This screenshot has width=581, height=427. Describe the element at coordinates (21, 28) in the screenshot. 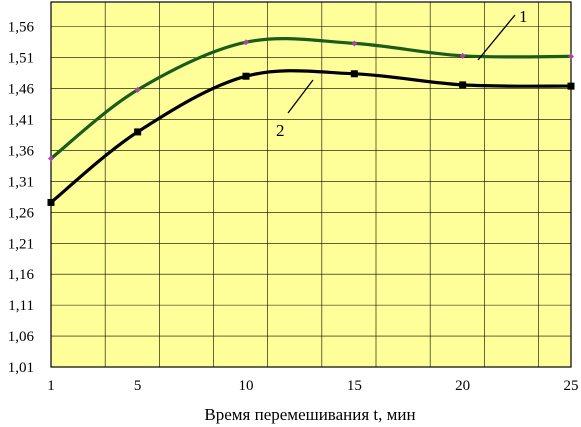

I see `y-tick-label: 1,56` at that location.